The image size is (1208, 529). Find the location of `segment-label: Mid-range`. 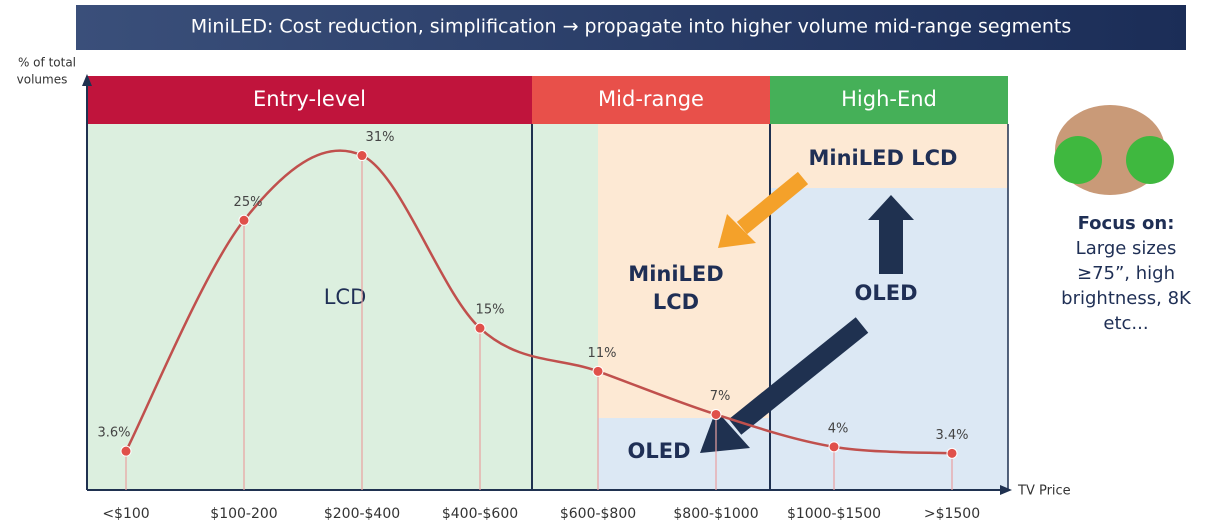

segment-label: Mid-range is located at coordinates (651, 99).